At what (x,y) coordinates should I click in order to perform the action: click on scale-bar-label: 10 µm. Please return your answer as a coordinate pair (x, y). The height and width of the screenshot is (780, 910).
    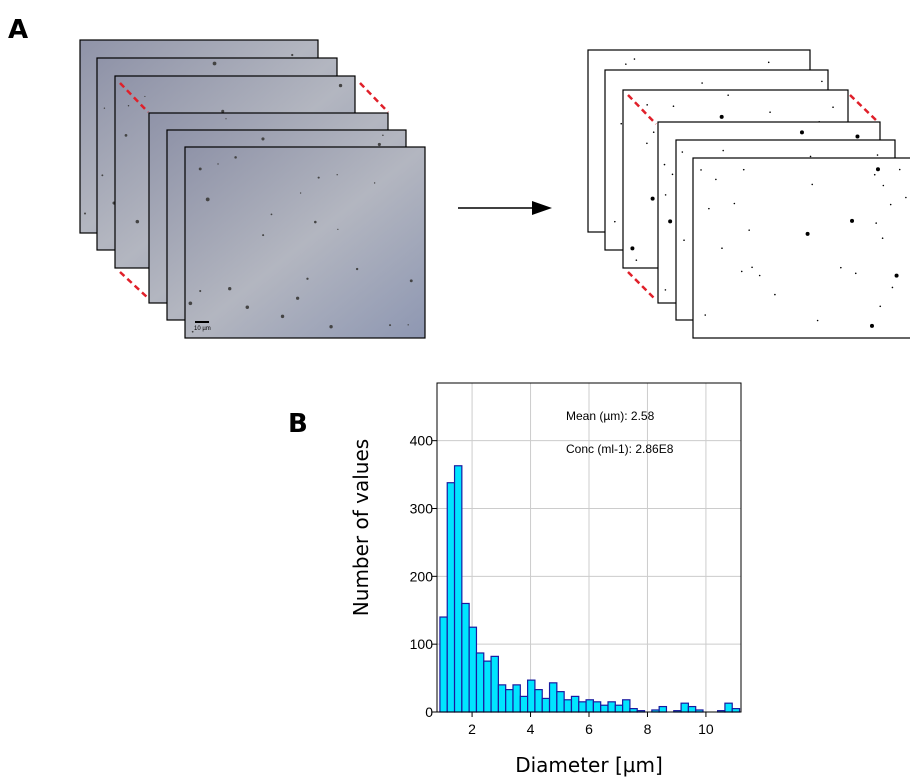
    Looking at the image, I should click on (202, 329).